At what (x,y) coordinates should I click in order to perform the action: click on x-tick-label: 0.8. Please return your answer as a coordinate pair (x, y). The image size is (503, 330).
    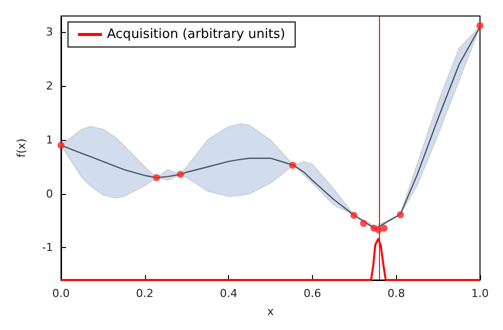
    Looking at the image, I should click on (396, 293).